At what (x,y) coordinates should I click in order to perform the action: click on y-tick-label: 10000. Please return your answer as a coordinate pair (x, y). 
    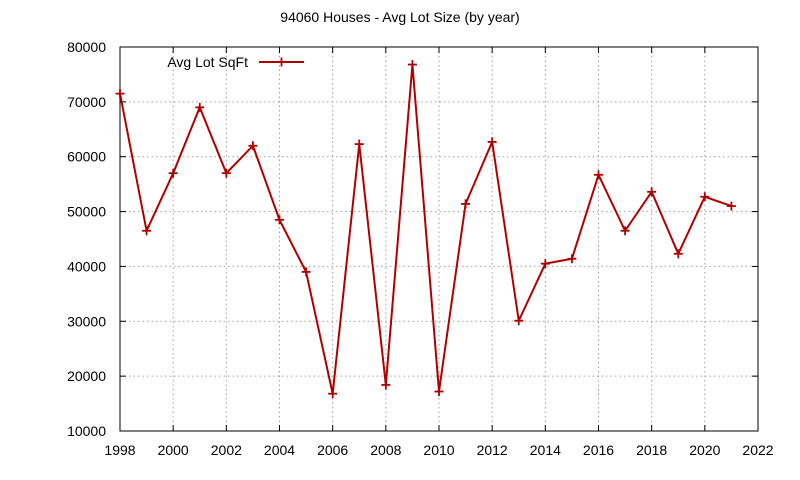
    Looking at the image, I should click on (86, 431).